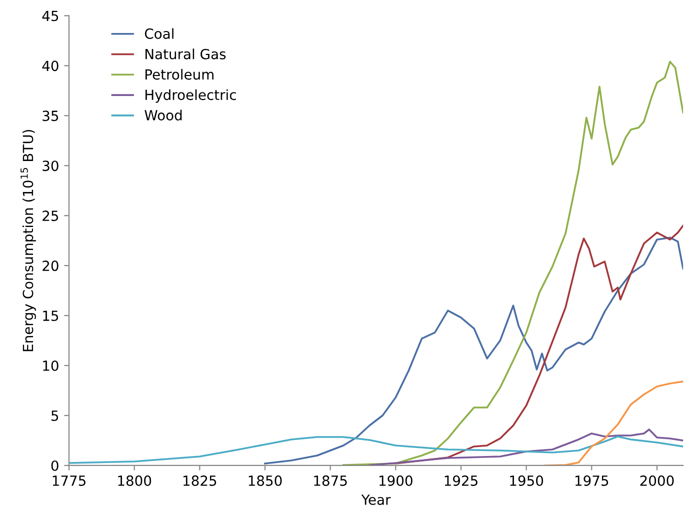 Image resolution: width=690 pixels, height=523 pixels. I want to click on y-tick-label: 45, so click(50, 16).